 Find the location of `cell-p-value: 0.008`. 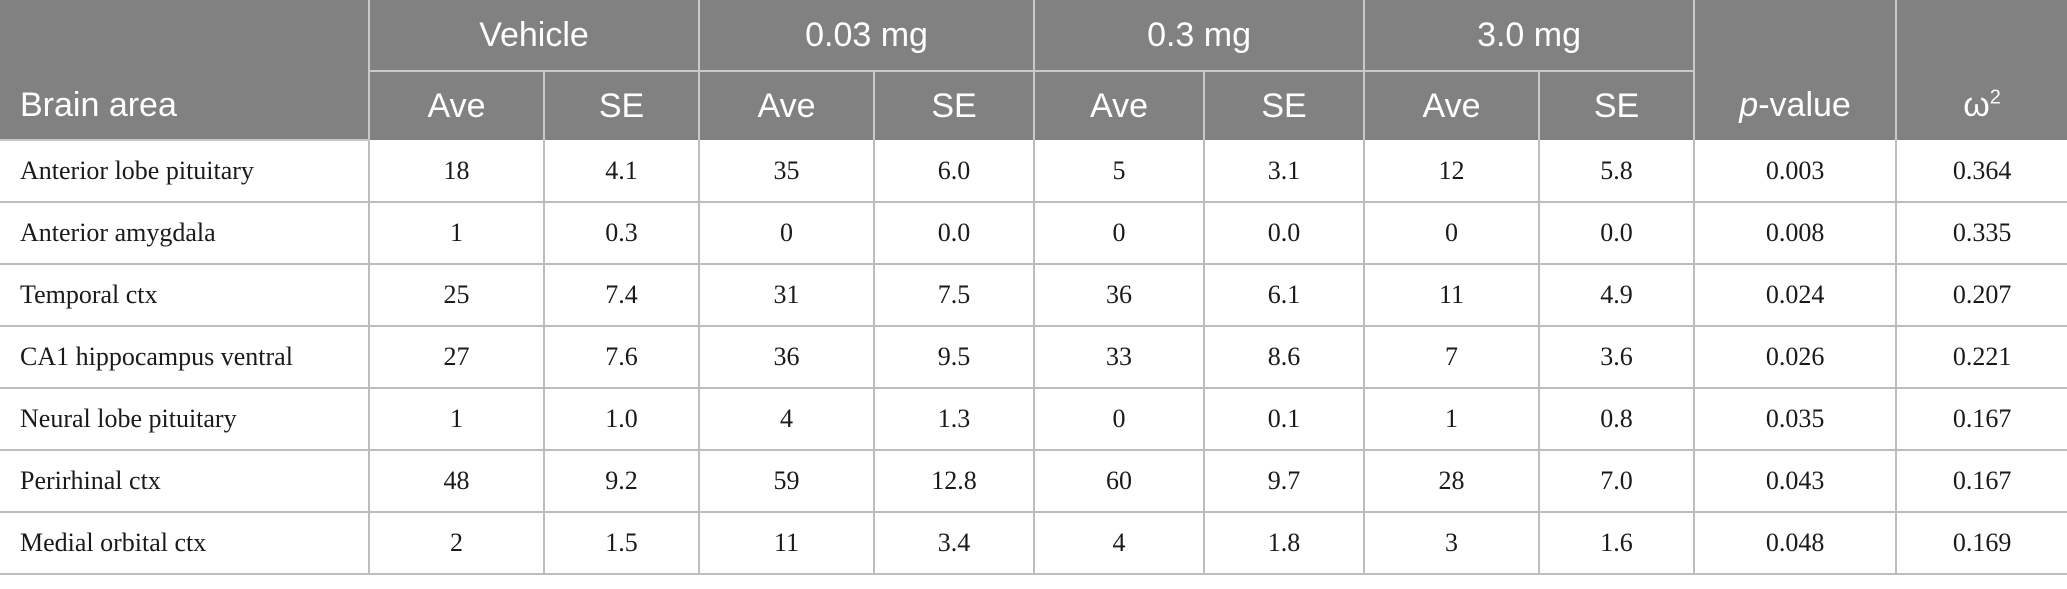

cell-p-value: 0.008 is located at coordinates (1796, 233).